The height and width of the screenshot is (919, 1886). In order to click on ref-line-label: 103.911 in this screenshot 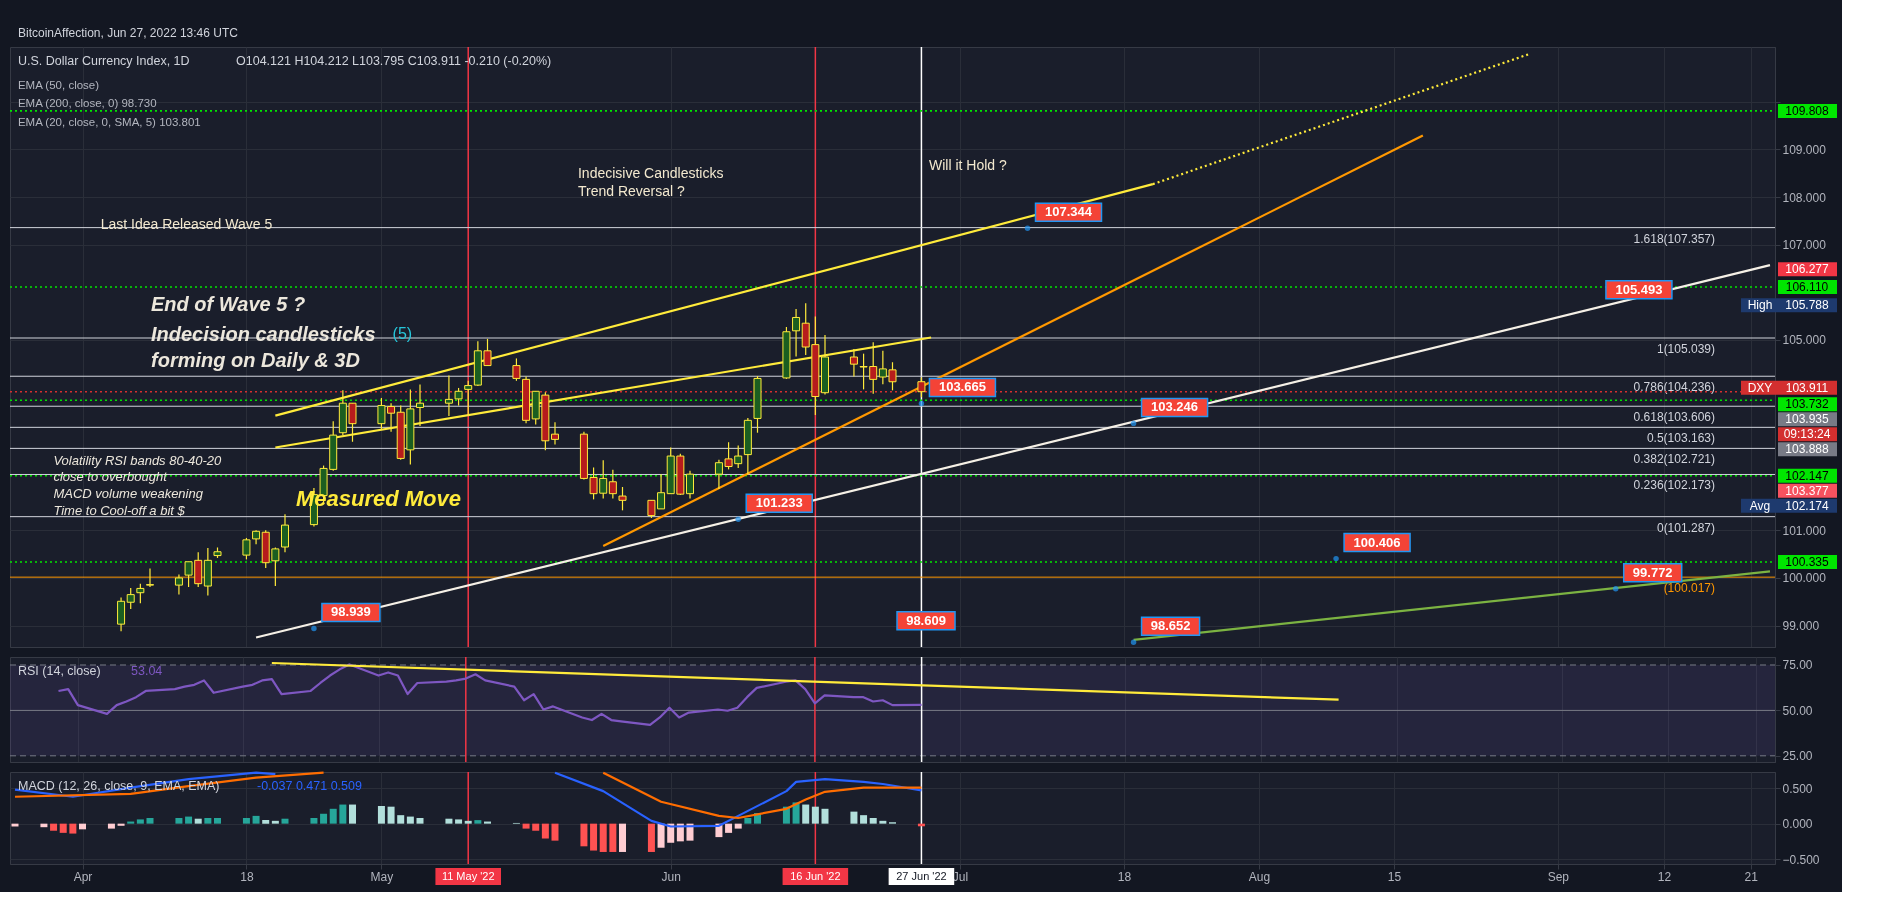, I will do `click(1807, 387)`.